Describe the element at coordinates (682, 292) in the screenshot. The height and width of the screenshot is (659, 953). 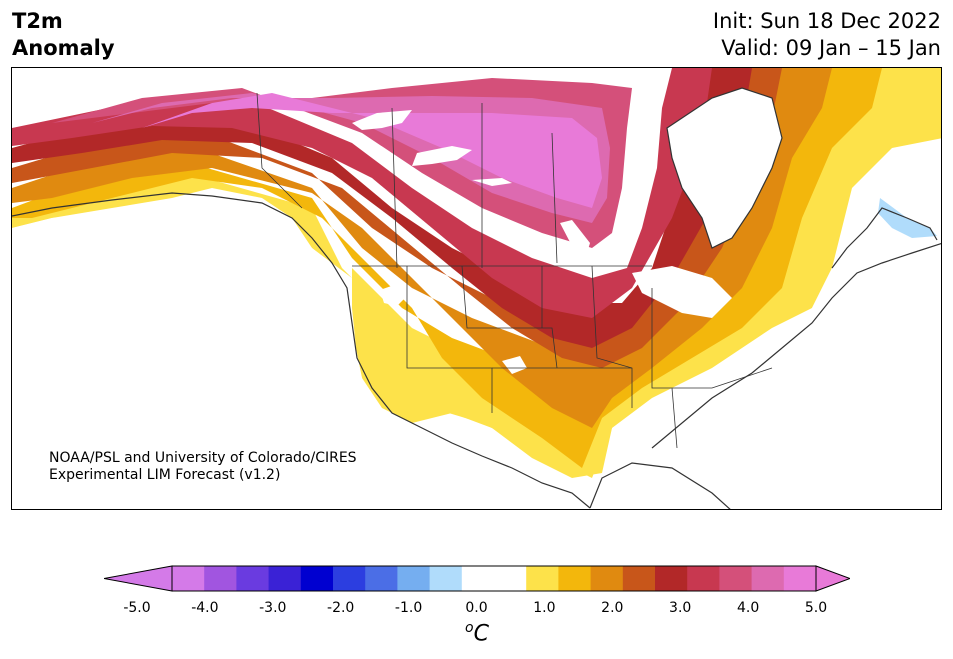
I see `great-lakes` at that location.